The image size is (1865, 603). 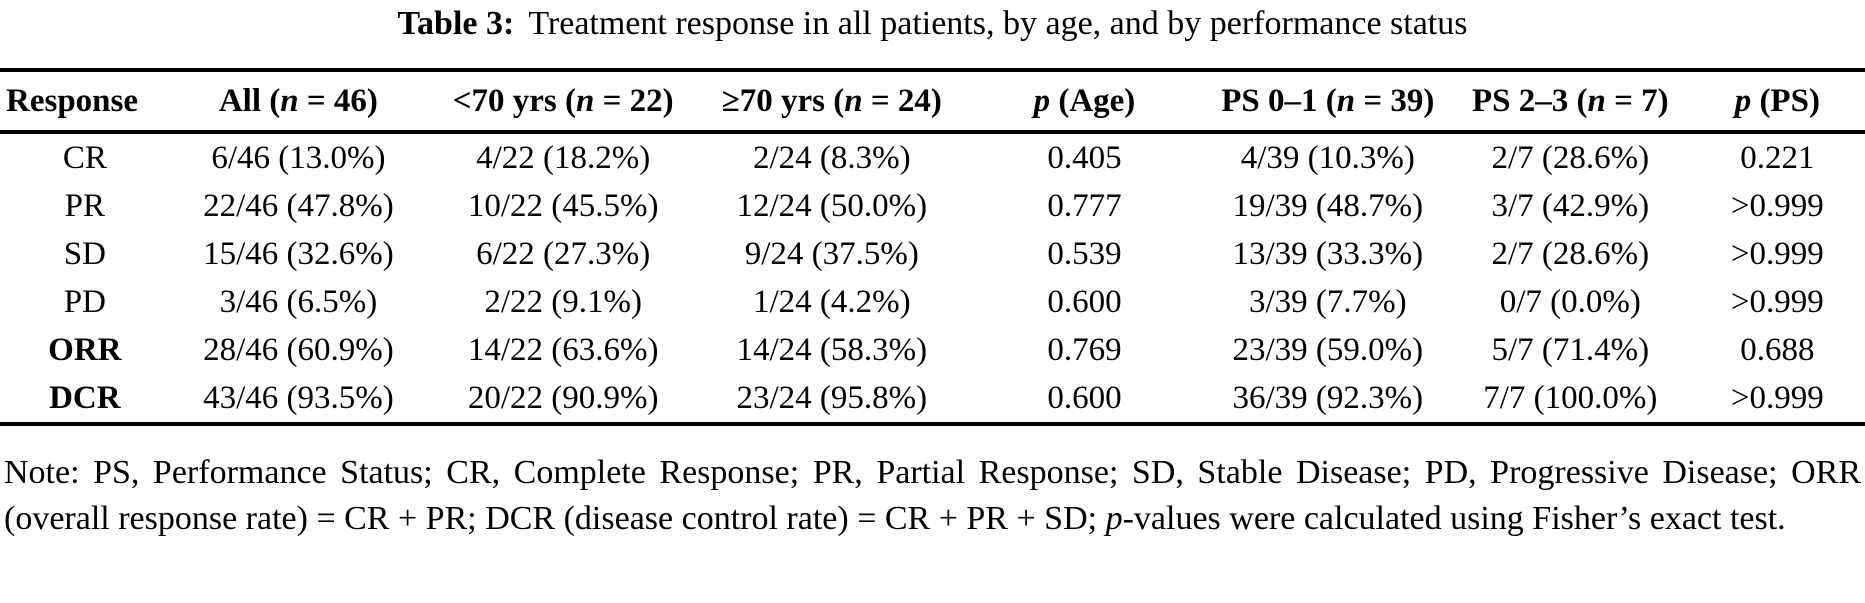 I want to click on table-cell: 23/39 (59.0%), so click(x=1328, y=349).